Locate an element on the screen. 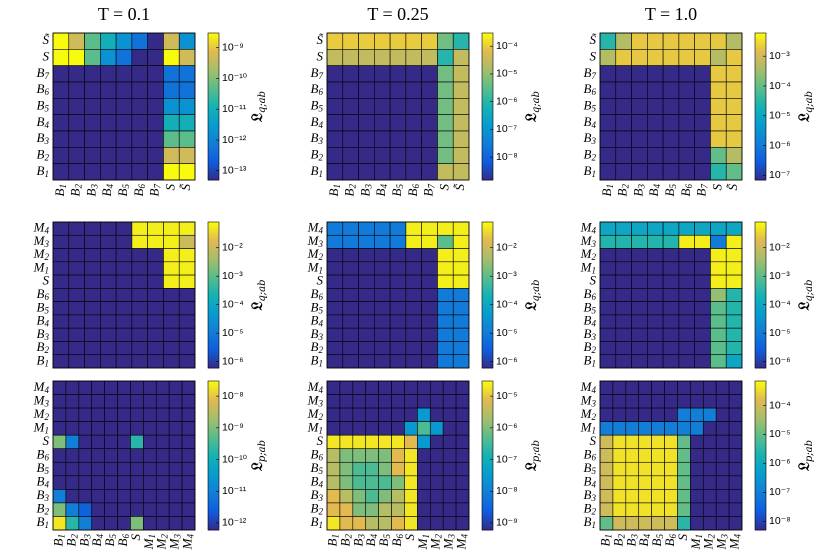 Image resolution: width=830 pixels, height=555 pixels. colorbar-frame is located at coordinates (760, 106).